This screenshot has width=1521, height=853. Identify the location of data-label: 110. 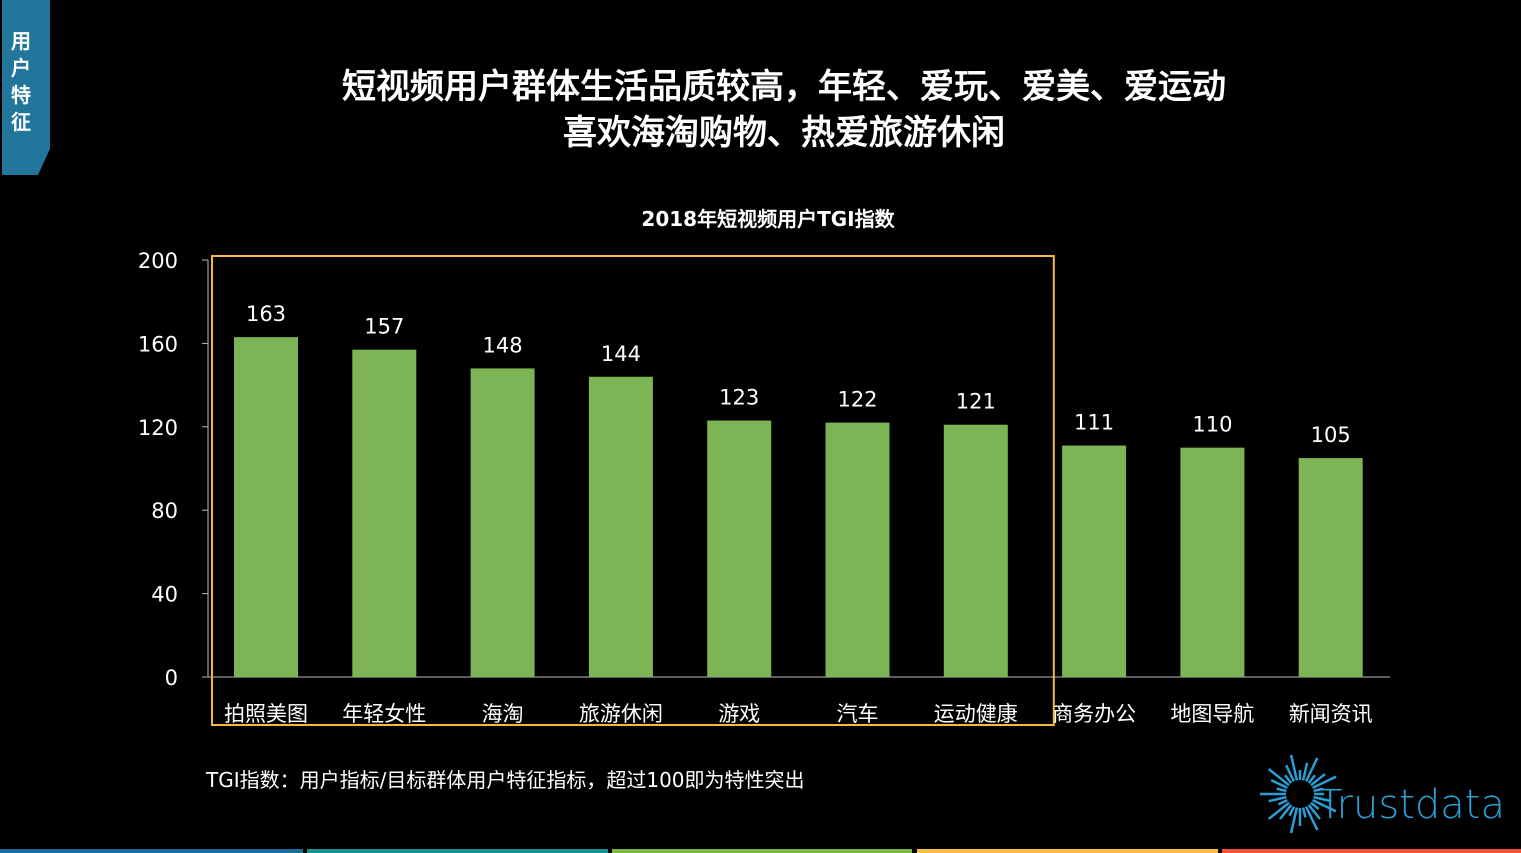
(1212, 425).